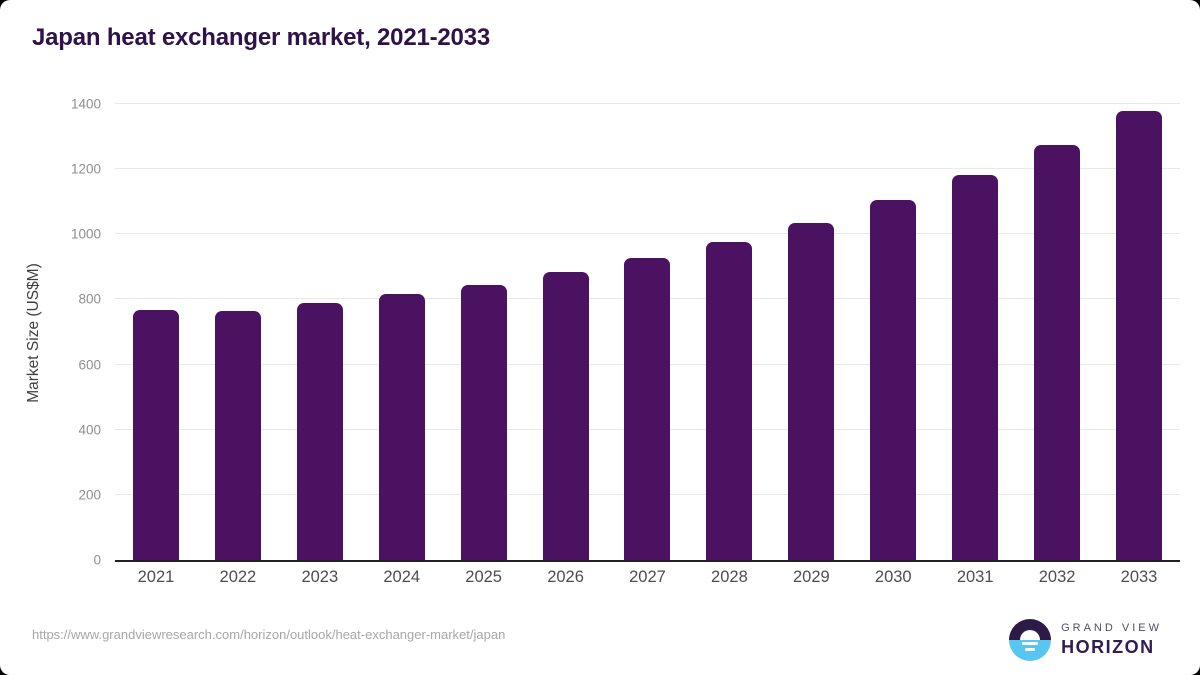 The height and width of the screenshot is (675, 1200). I want to click on brand-wordmark: GRAND VIEW HORIZON, so click(1111, 640).